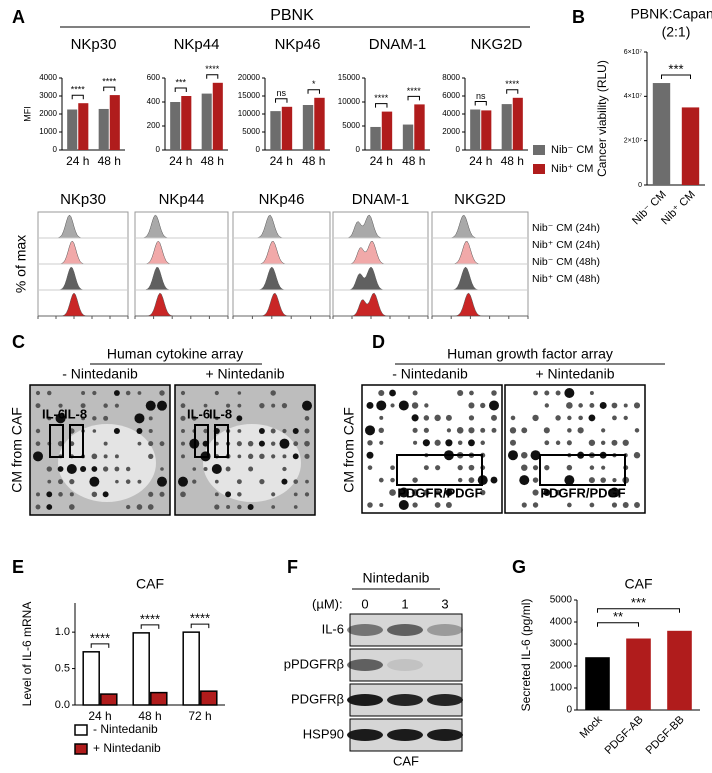  I want to click on legend-label: Nib⁺ CM, so click(572, 169).